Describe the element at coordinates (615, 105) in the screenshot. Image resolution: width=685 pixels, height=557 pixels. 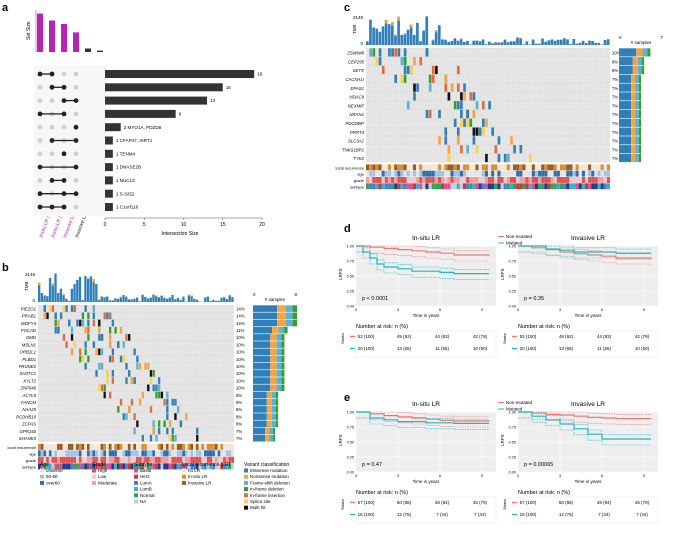
I see `gene-percent: 7%` at that location.